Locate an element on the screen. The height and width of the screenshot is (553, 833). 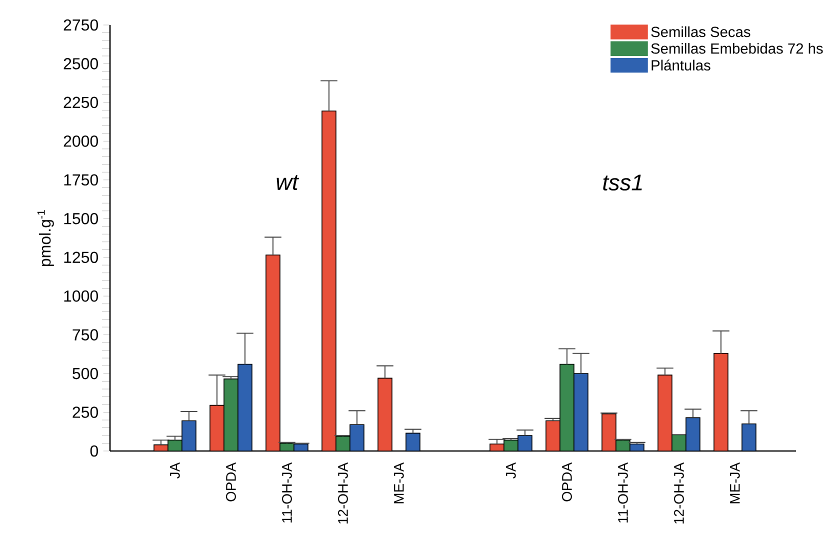
annotation: wt is located at coordinates (288, 182).